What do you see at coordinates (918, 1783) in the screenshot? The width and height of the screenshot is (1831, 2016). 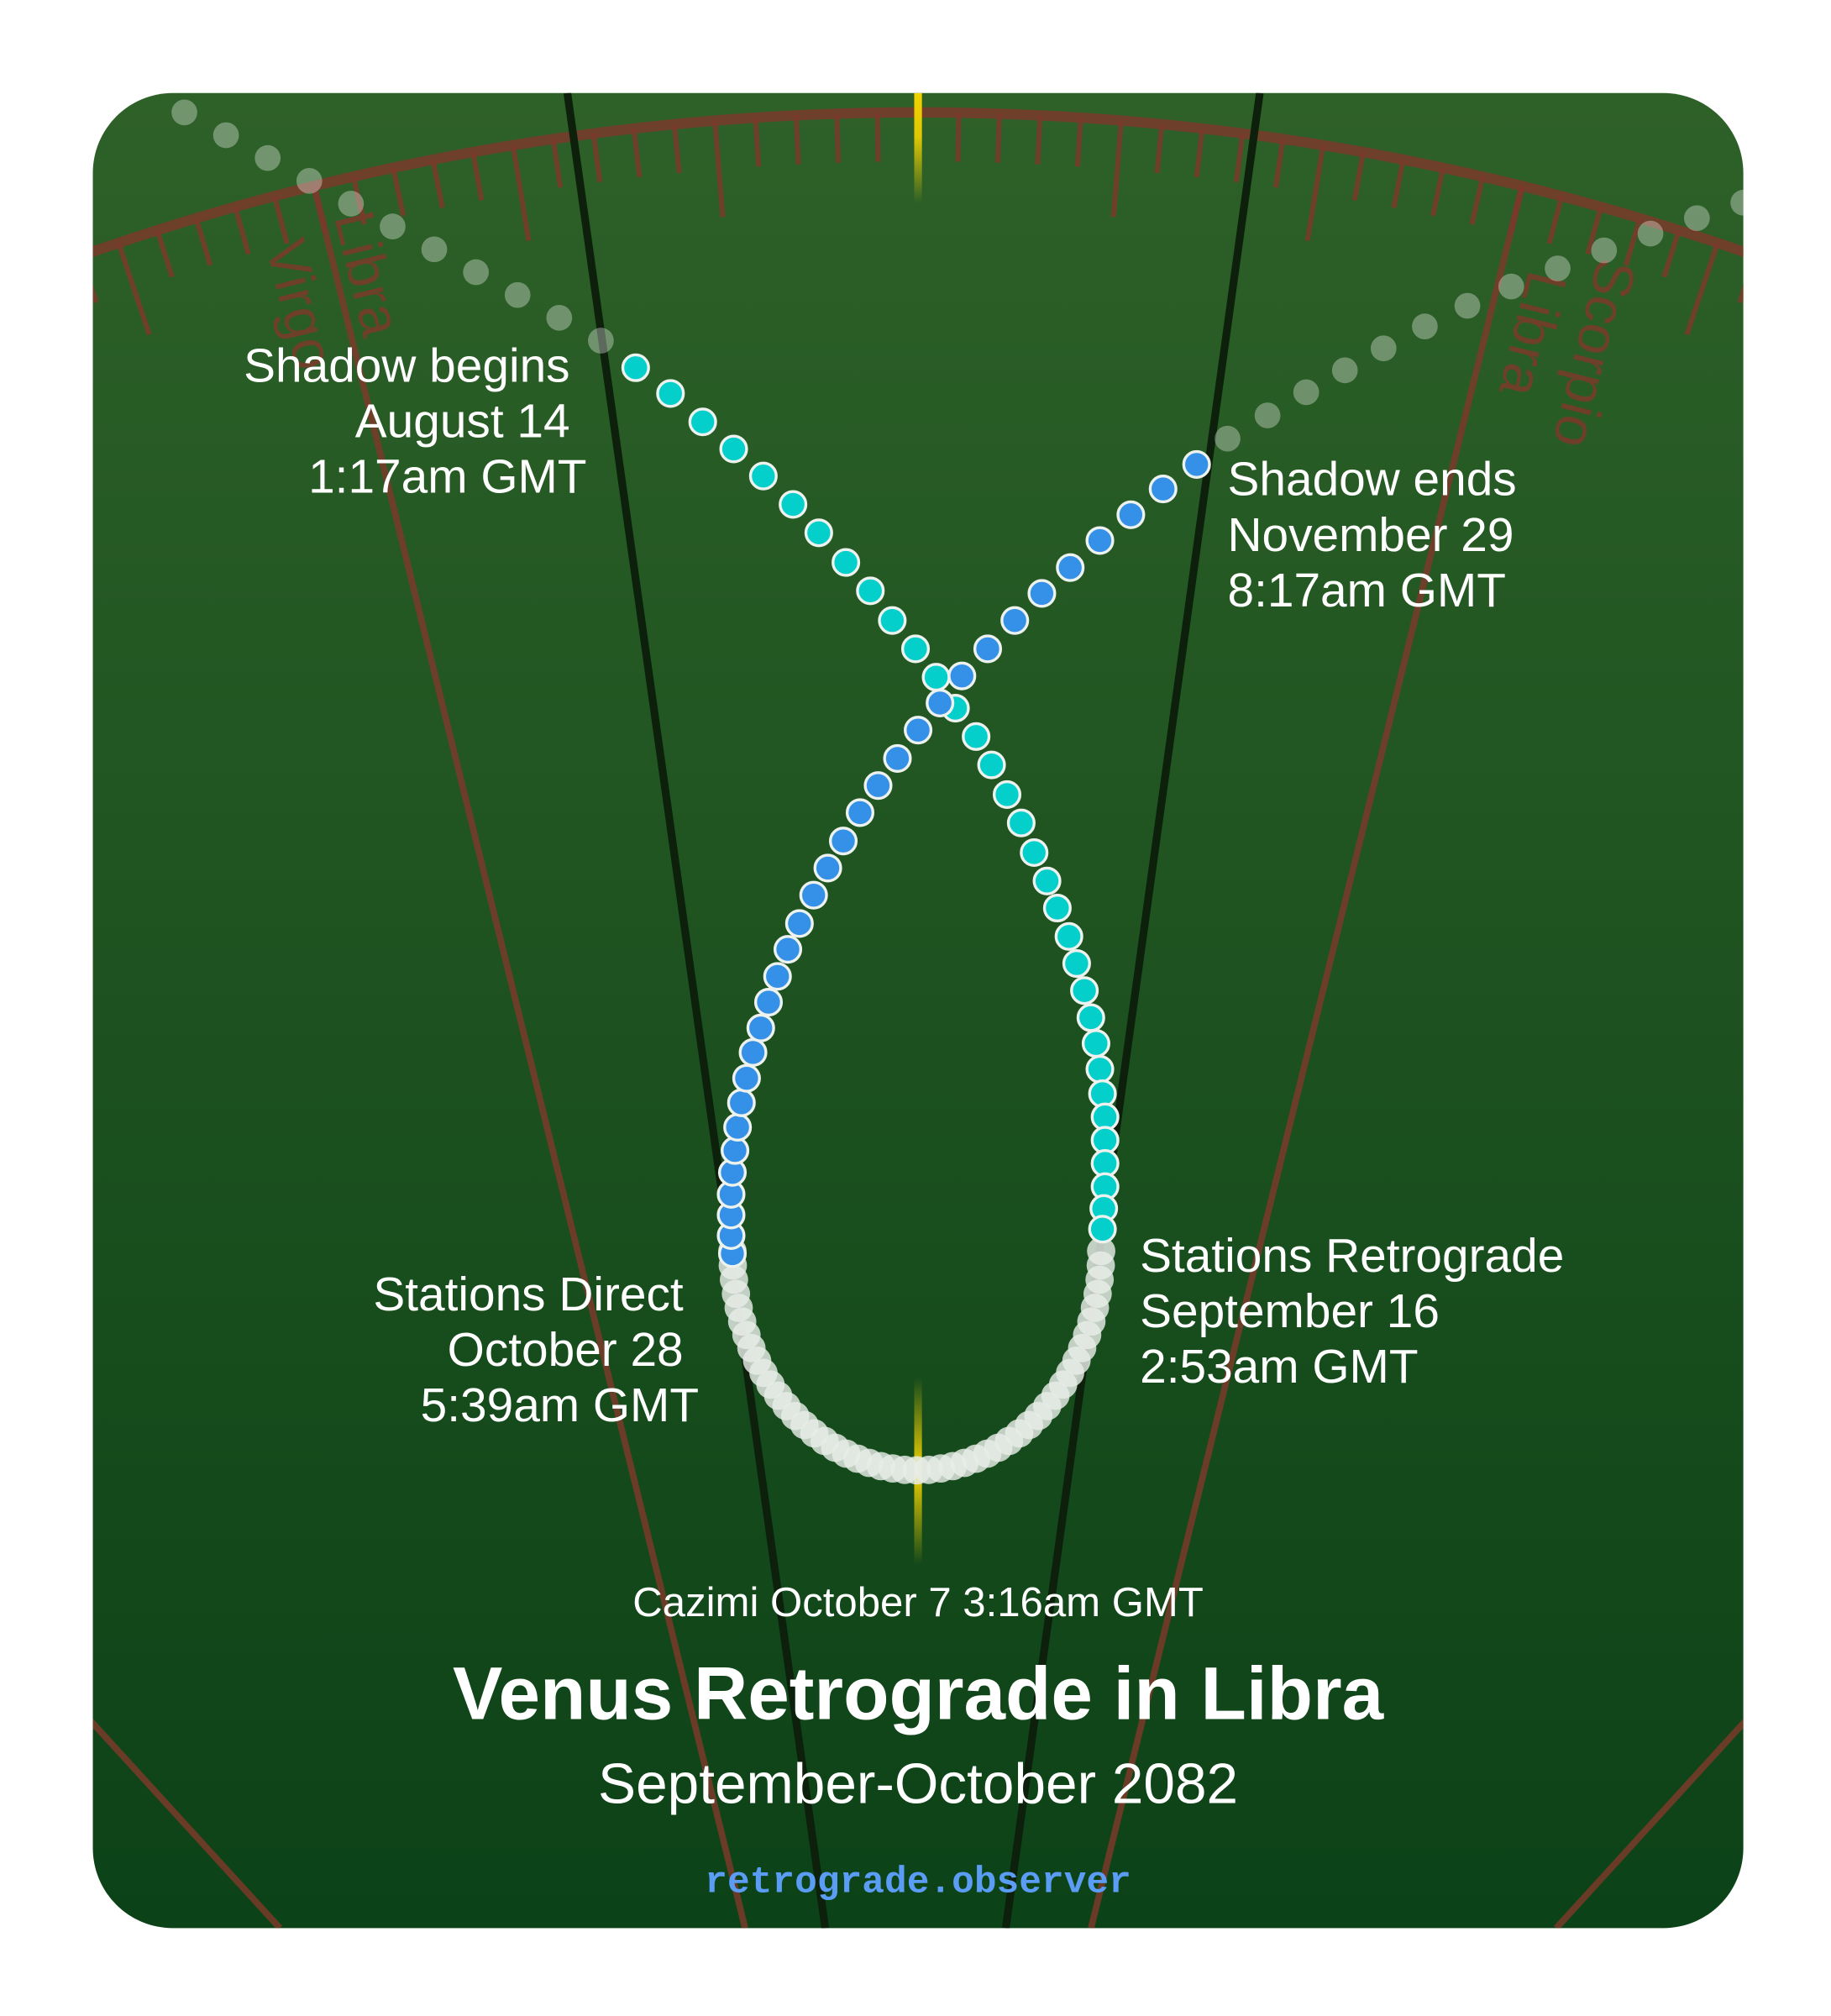 I see `diagram-subtitle: September-October 2082` at bounding box center [918, 1783].